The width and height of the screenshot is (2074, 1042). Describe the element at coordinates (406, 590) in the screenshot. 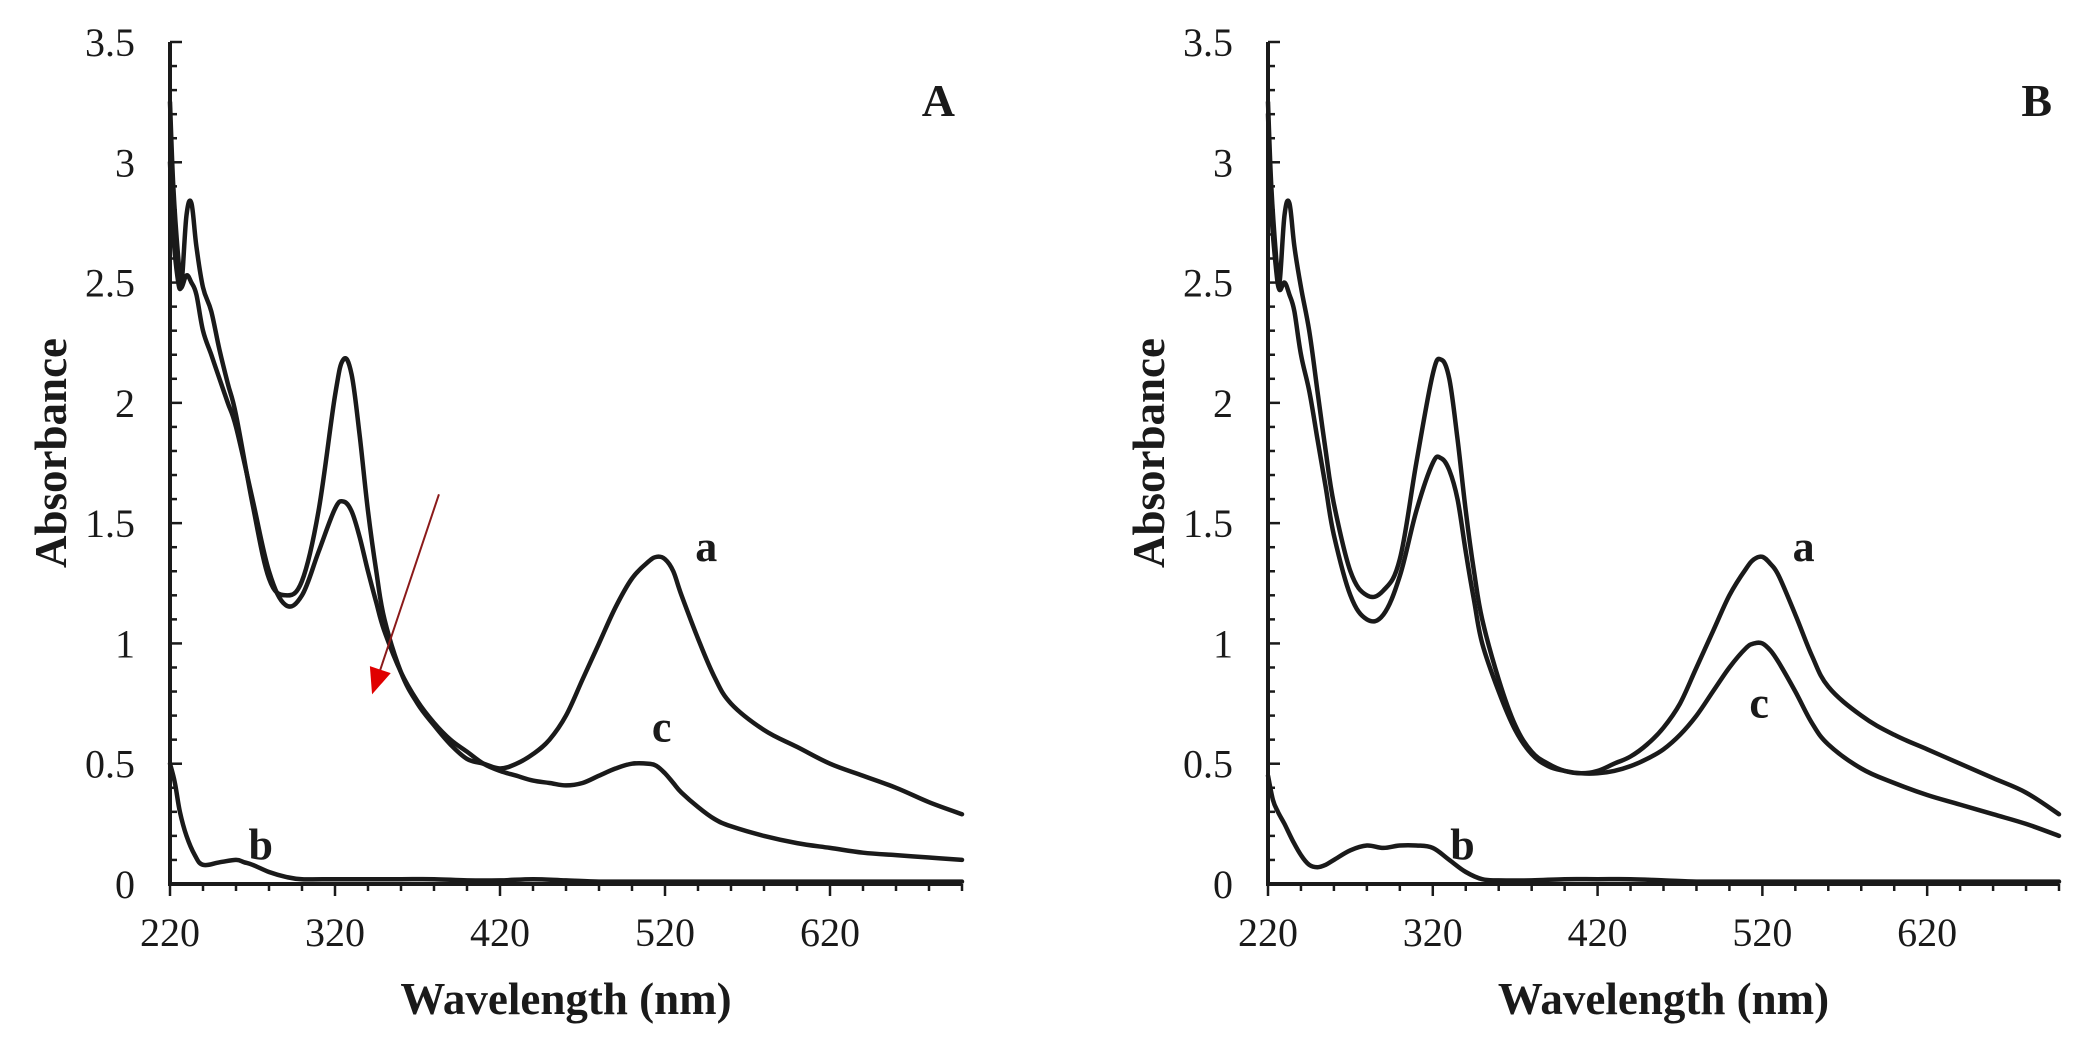

I see `arrow-shaft` at that location.